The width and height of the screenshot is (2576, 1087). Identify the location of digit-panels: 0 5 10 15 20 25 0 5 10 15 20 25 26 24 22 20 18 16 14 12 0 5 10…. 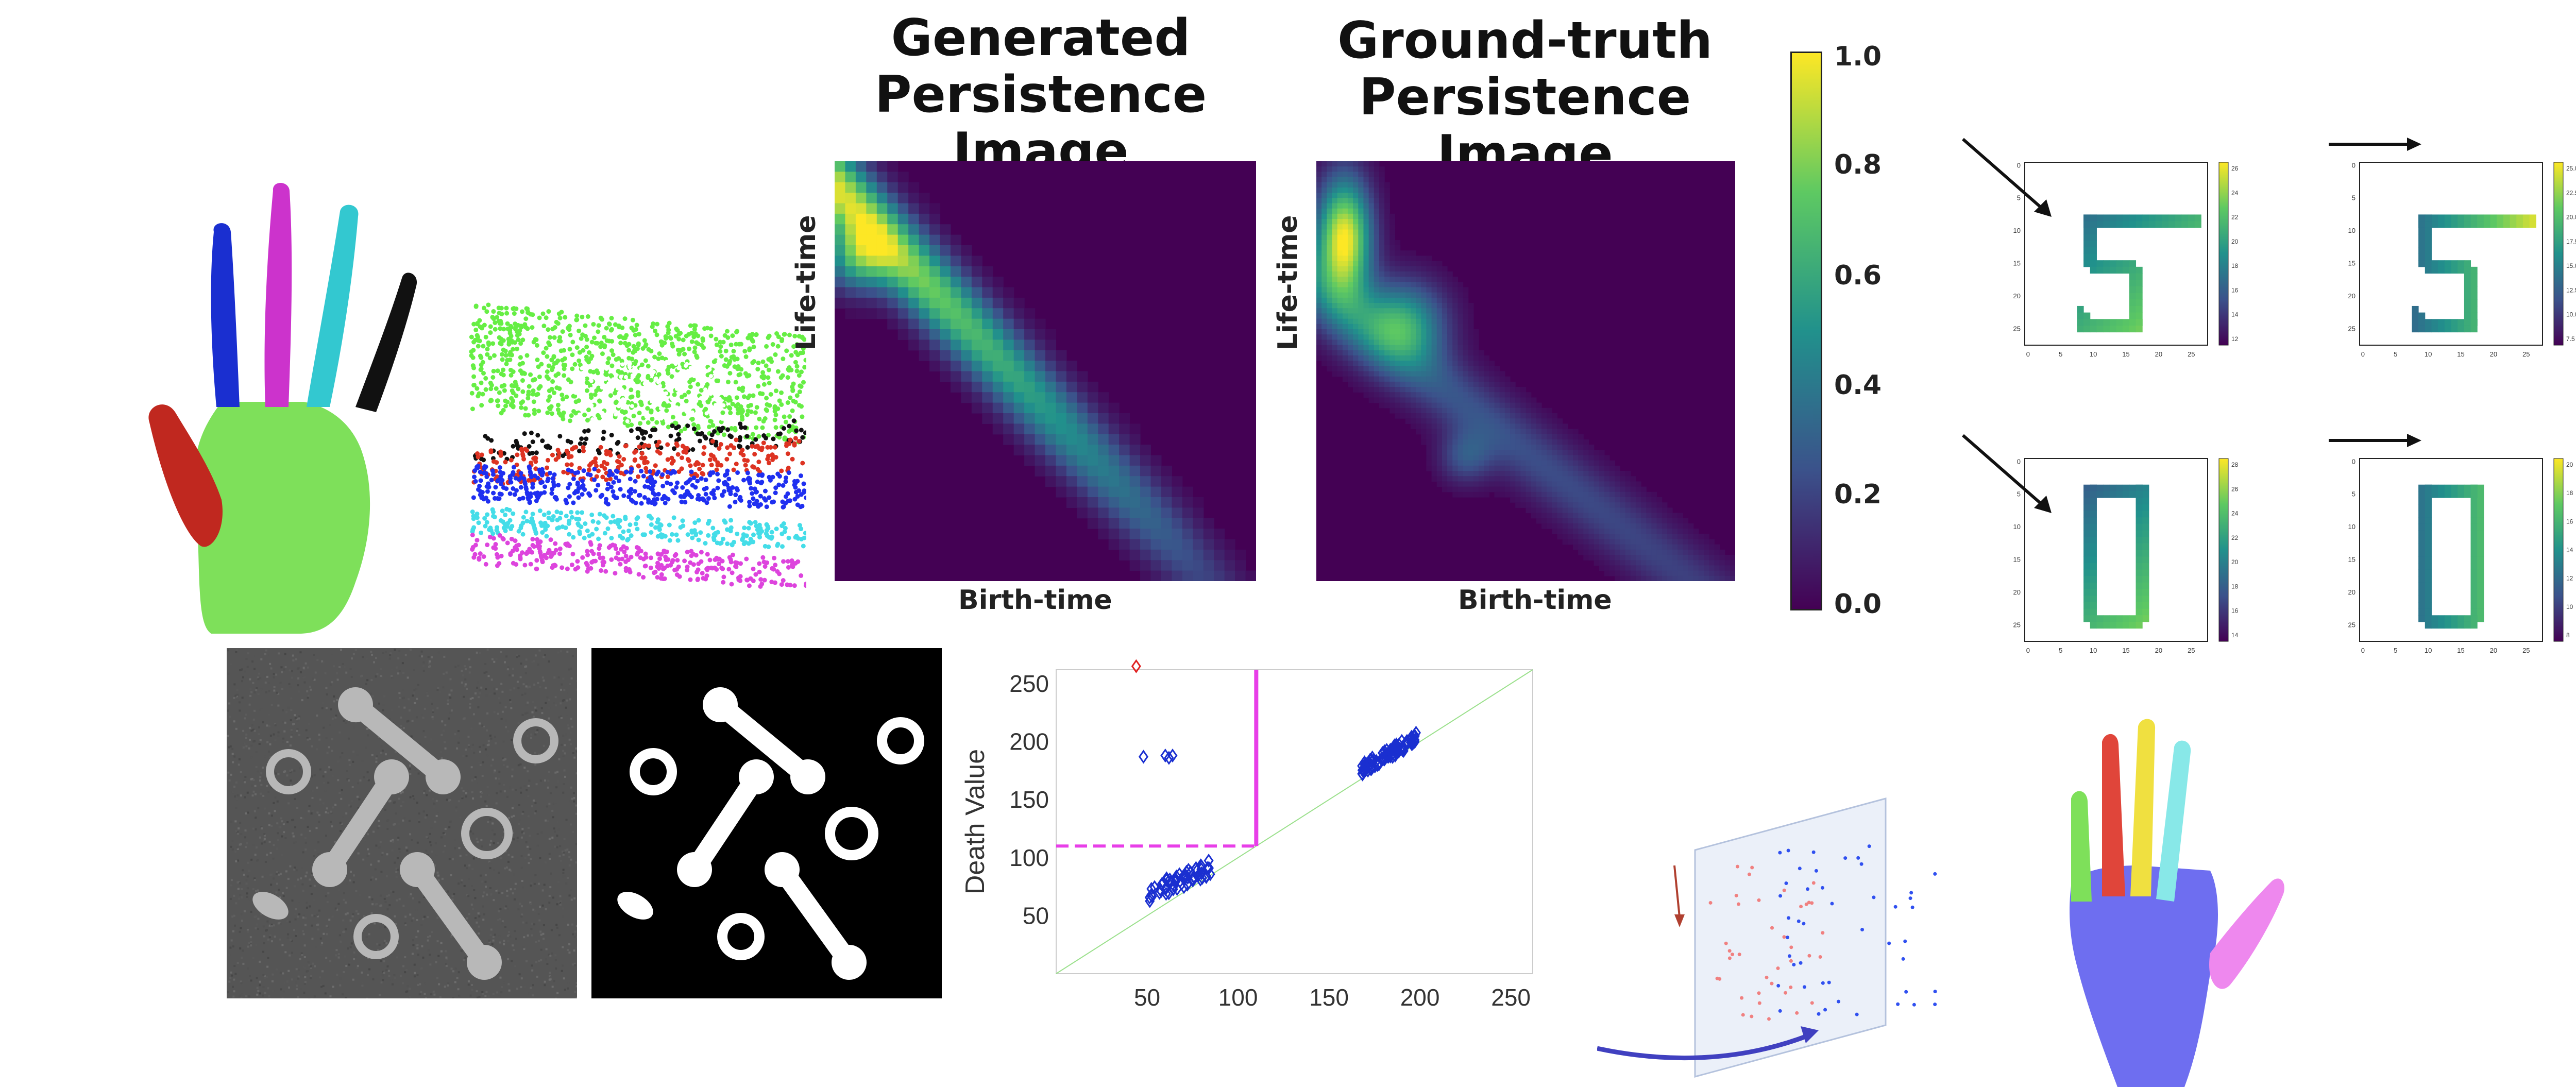
(2267, 402).